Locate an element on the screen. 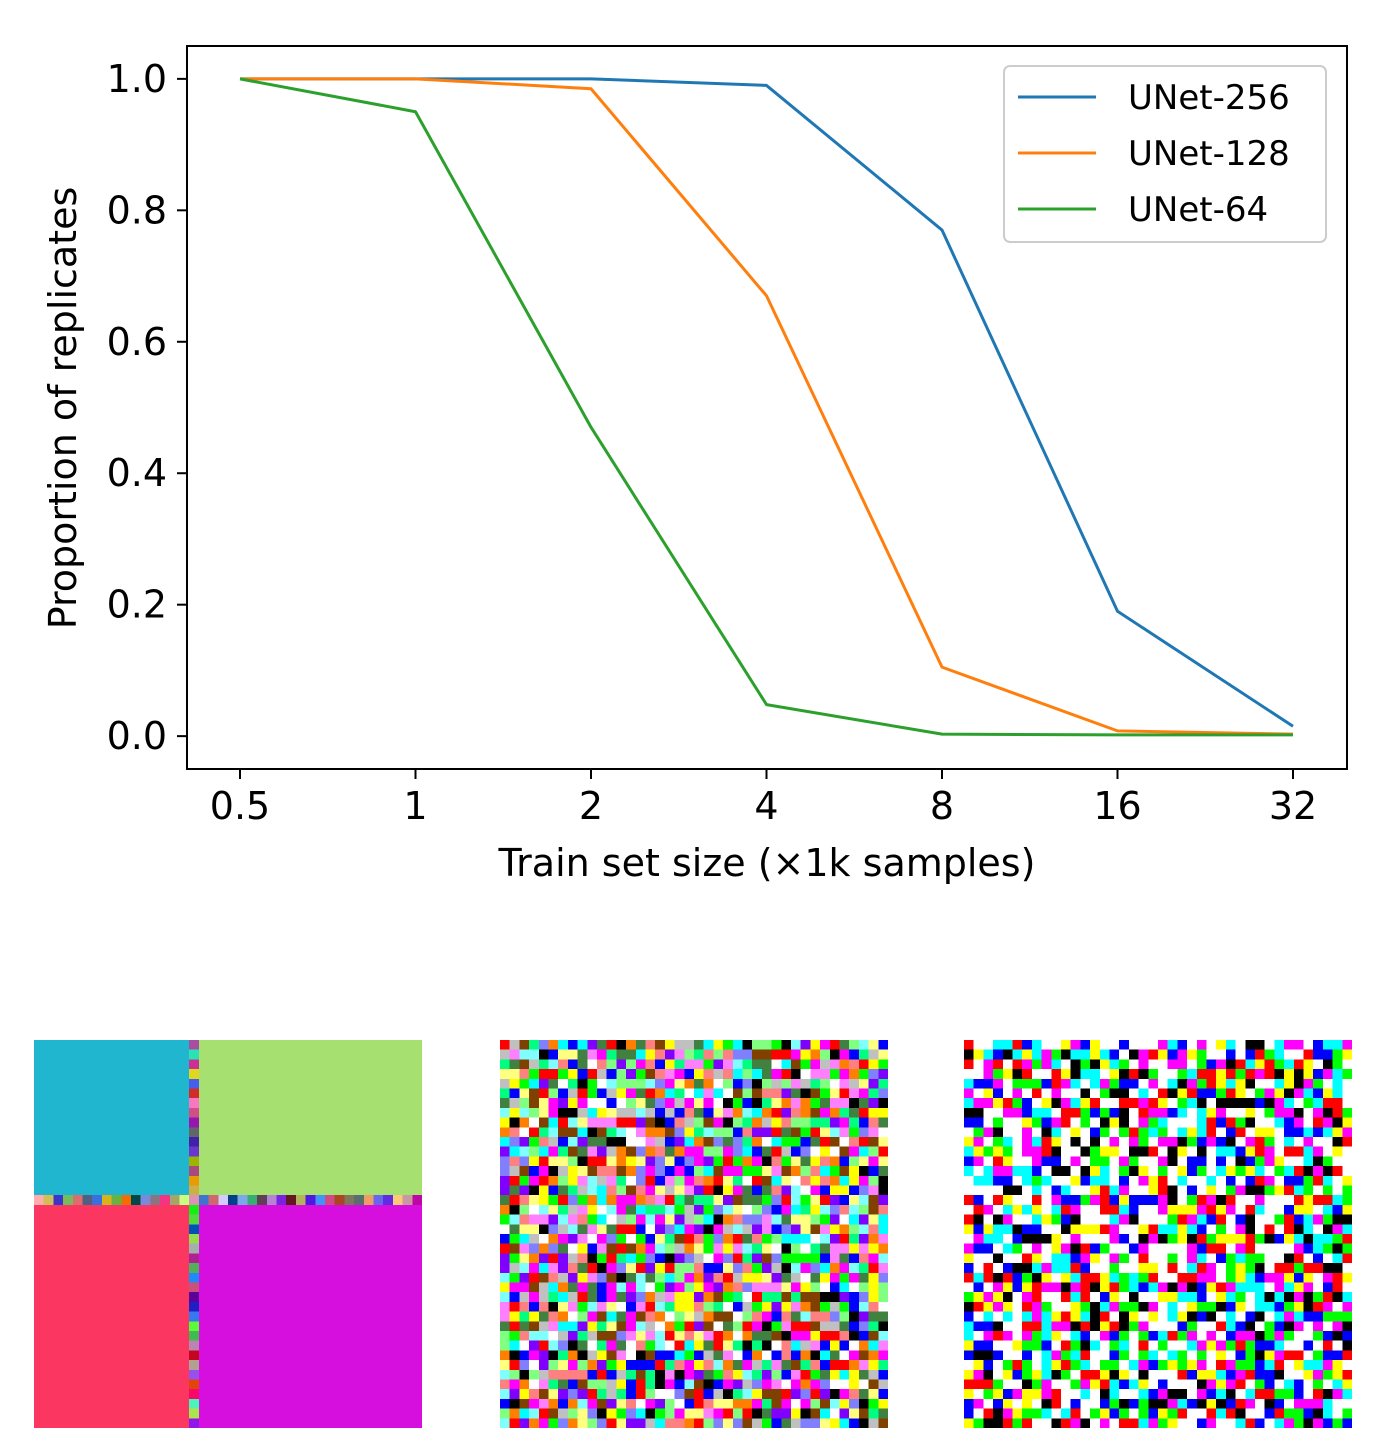 Image resolution: width=1392 pixels, height=1452 pixels. x-tick-label: 8 is located at coordinates (942, 806).